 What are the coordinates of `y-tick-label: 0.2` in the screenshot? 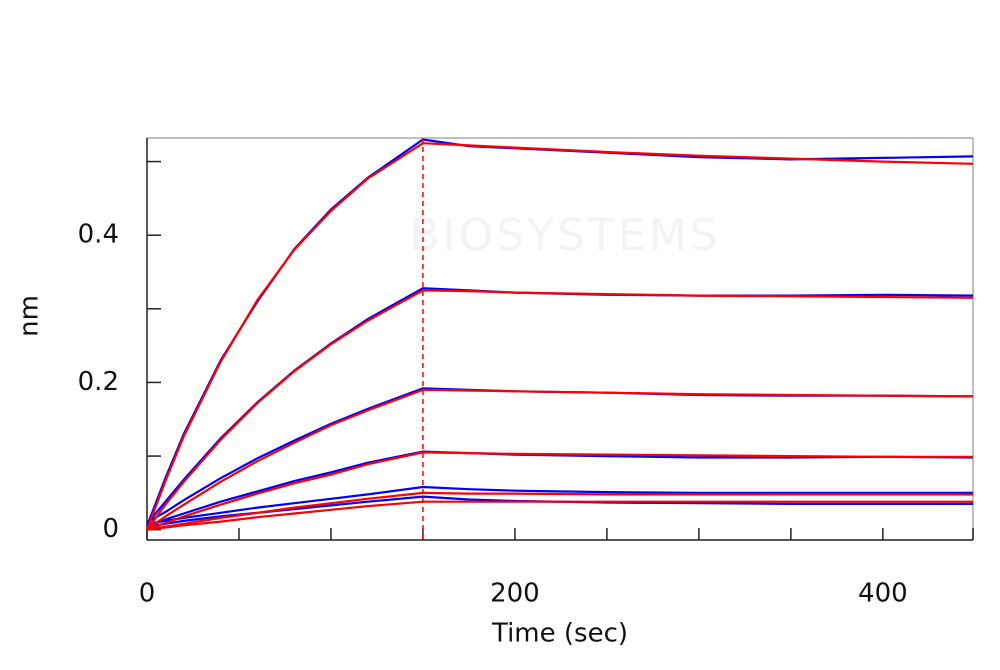 It's located at (98, 382).